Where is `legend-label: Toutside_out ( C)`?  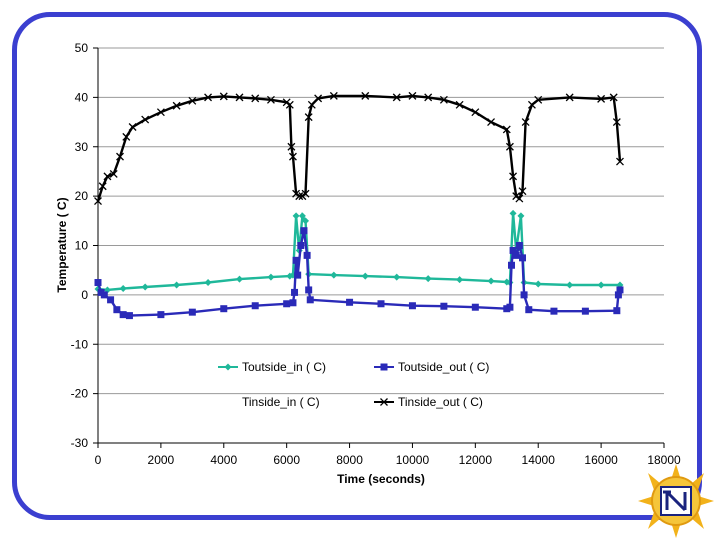 legend-label: Toutside_out ( C) is located at coordinates (443, 367).